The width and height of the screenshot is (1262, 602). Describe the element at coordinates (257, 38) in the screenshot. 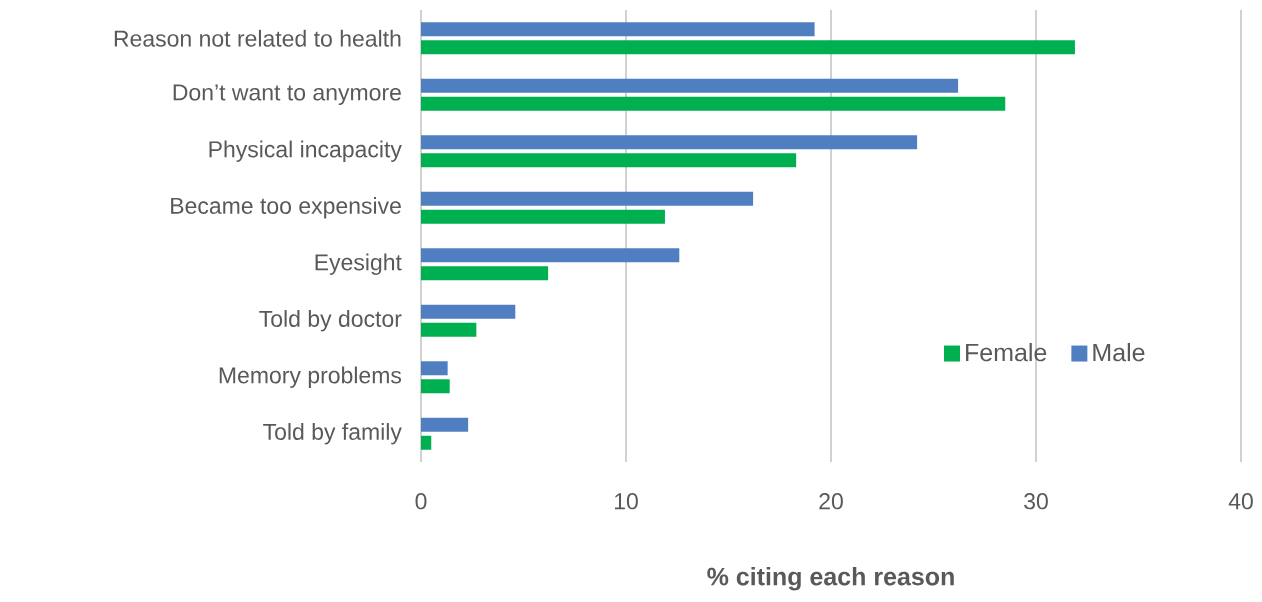

I see `y-tick-label: Reason not related to health` at that location.